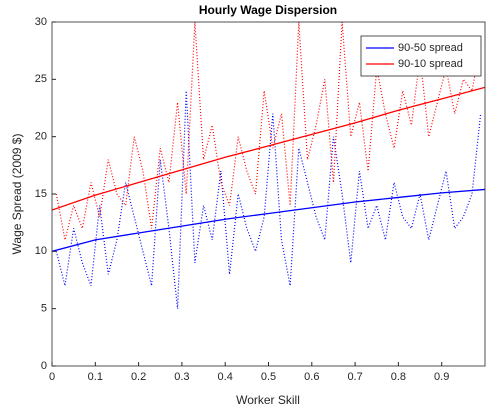 The height and width of the screenshot is (413, 486). I want to click on x-tick-label: 0.6, so click(311, 377).